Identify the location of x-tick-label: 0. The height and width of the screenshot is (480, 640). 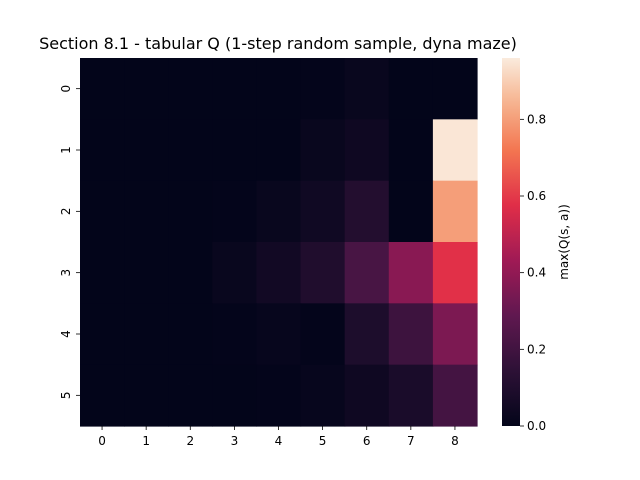
(102, 441).